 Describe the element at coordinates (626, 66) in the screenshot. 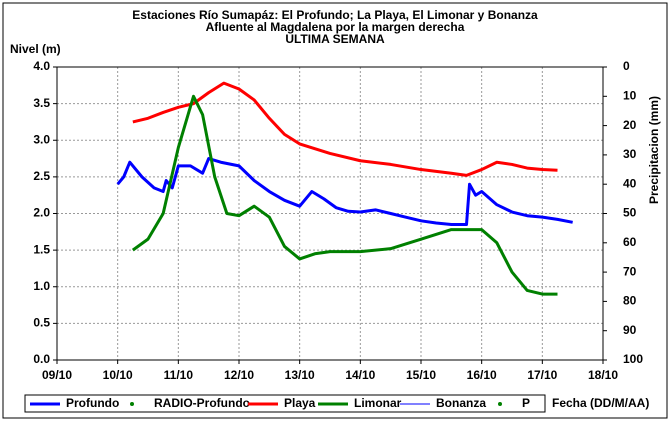

I see `y2-tick-label: 0` at that location.